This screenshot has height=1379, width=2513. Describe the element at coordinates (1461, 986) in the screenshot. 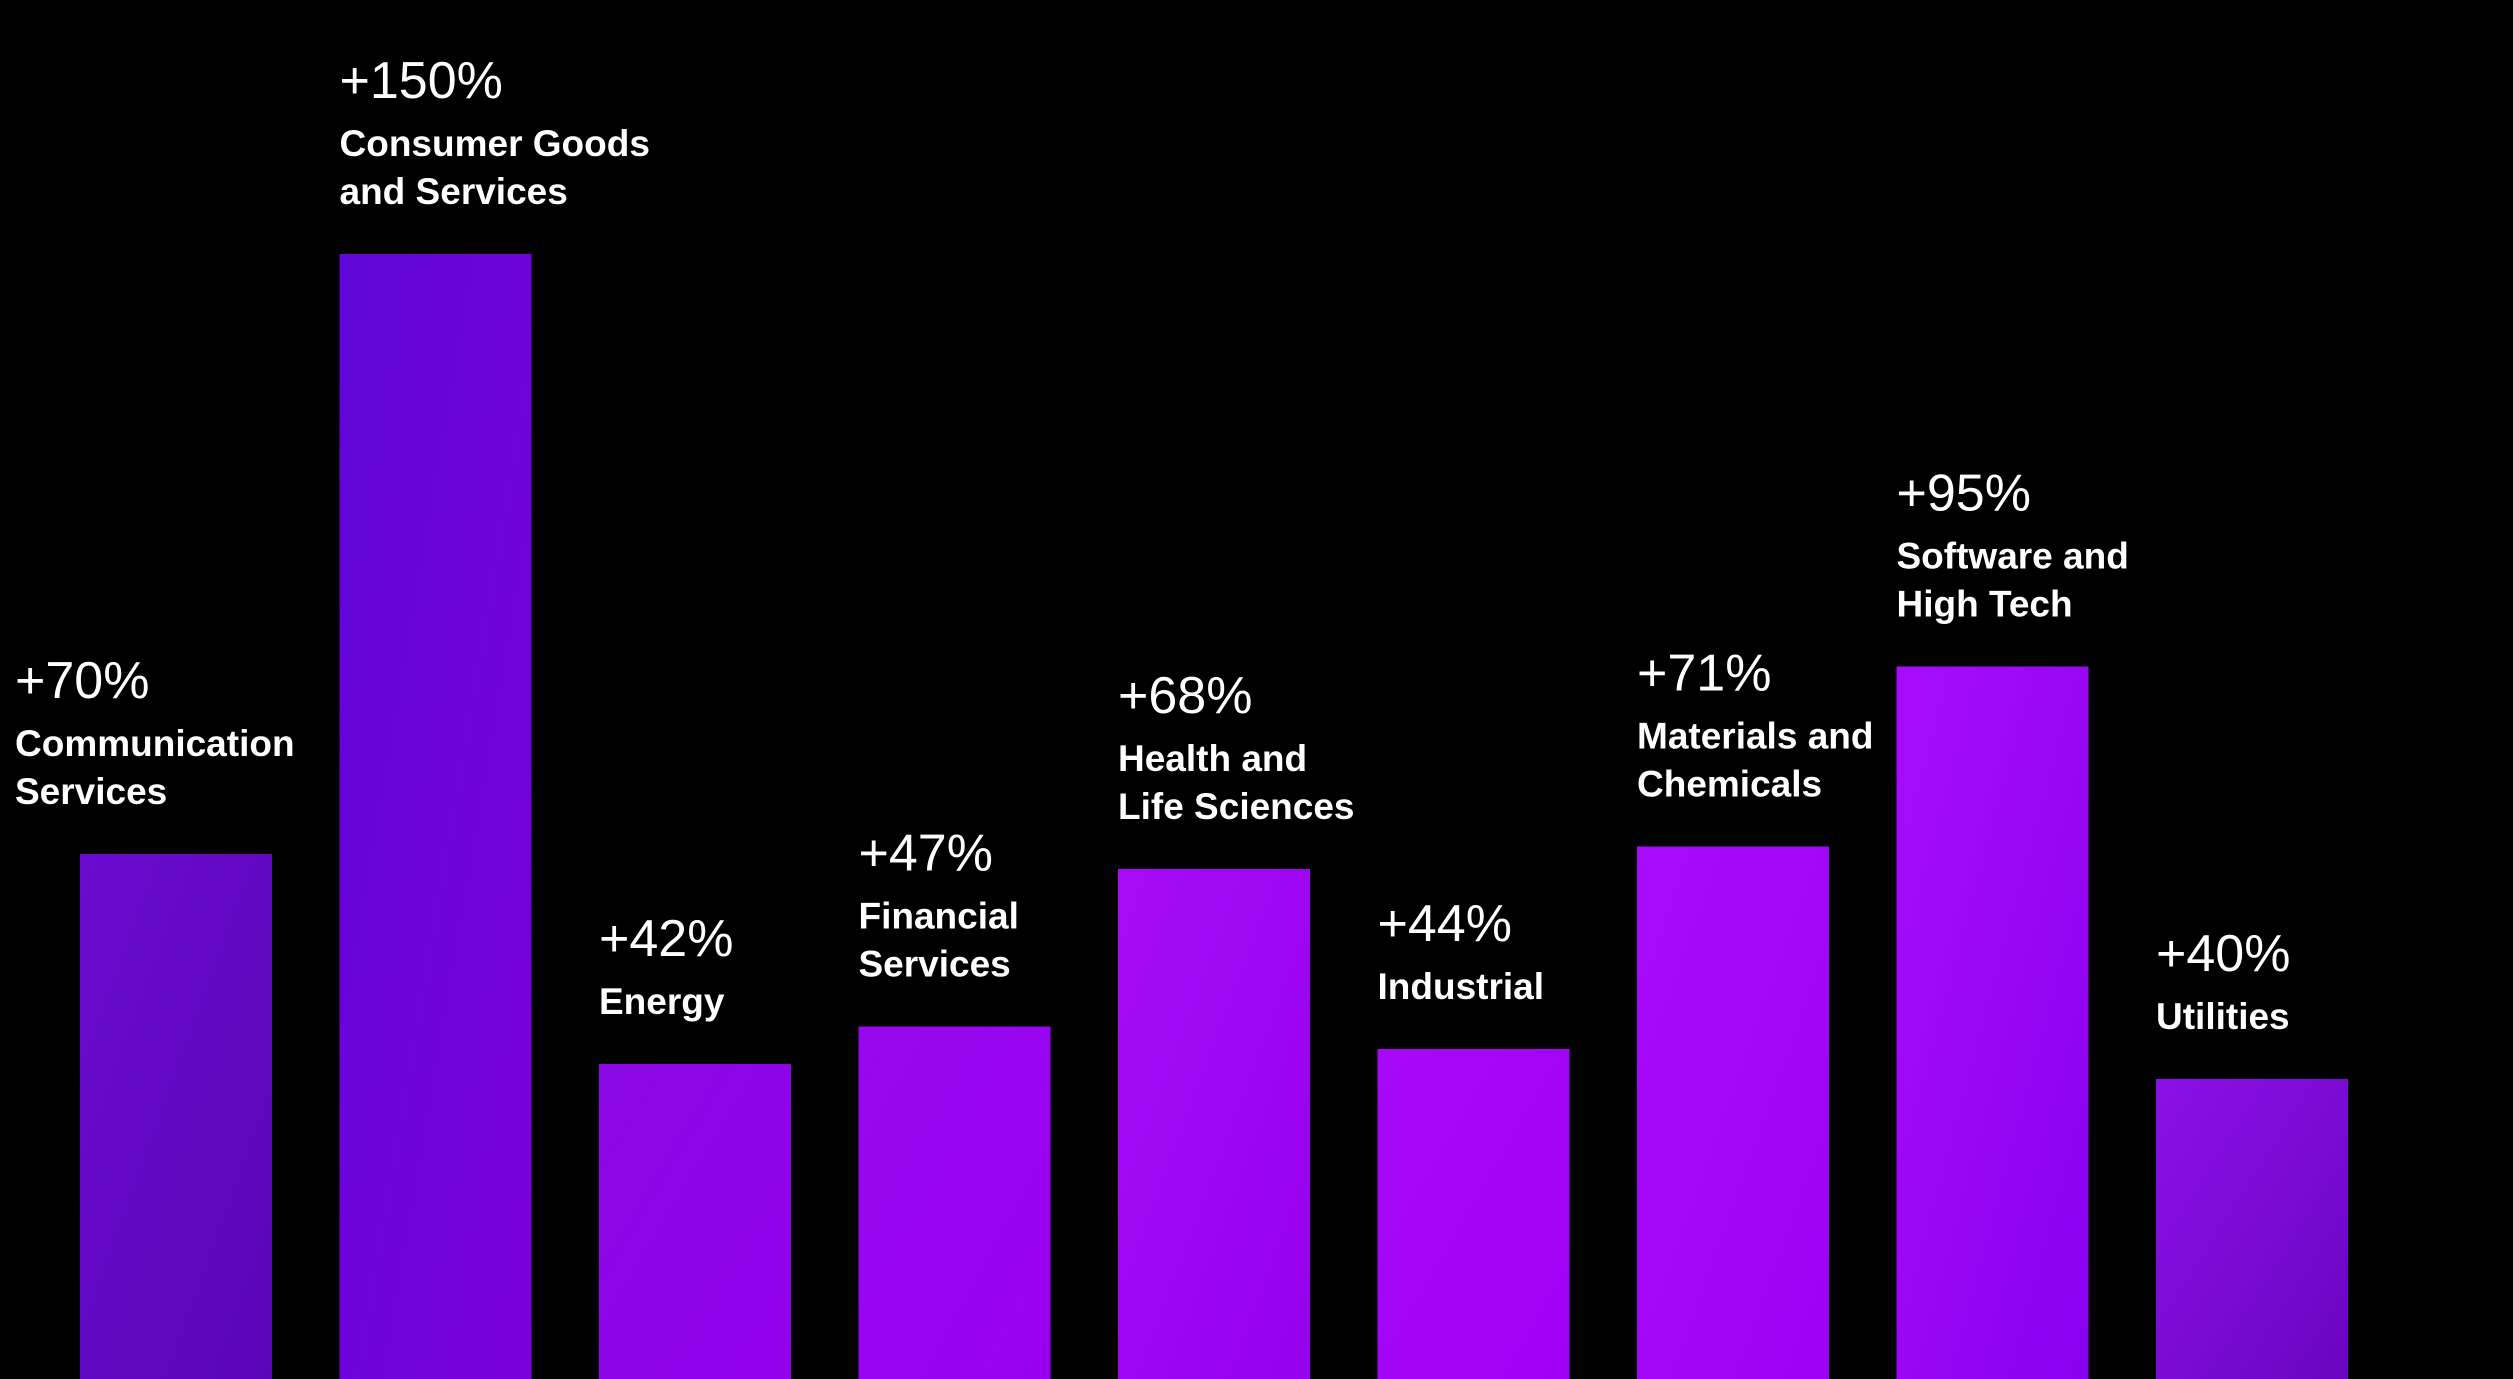

I see `category-label-6-line-1: Industrial` at that location.